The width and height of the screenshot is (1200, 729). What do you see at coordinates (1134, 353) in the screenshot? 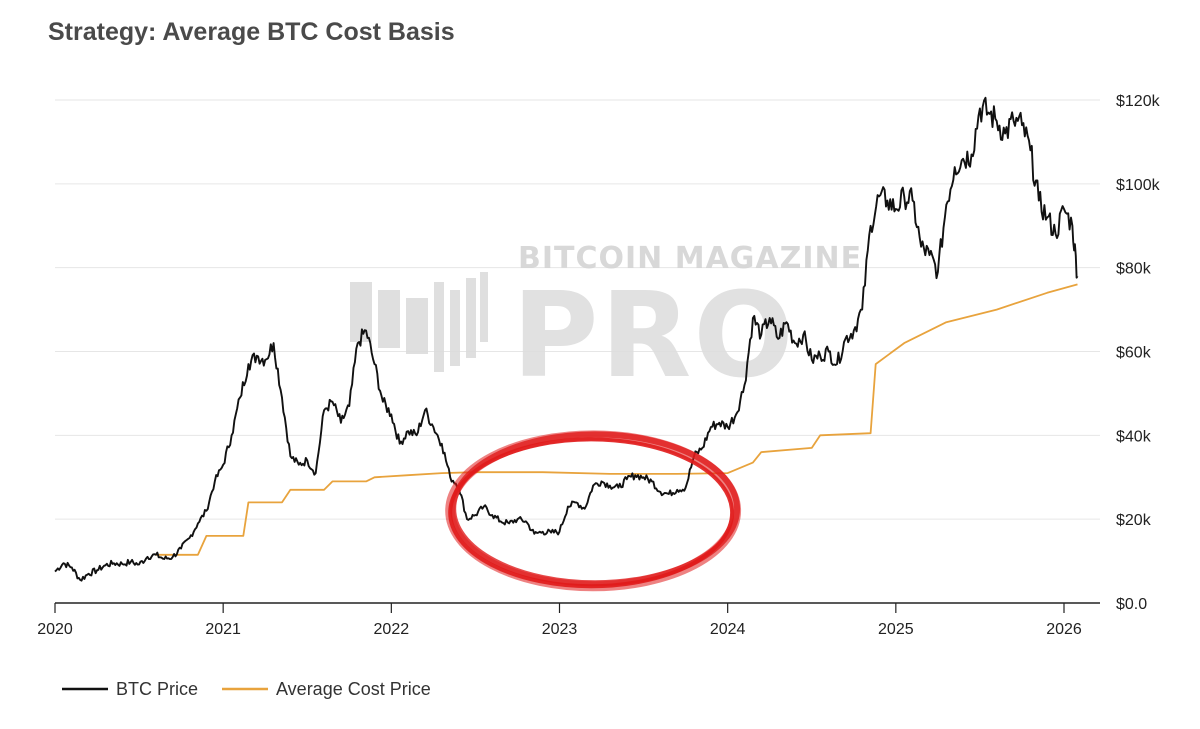
I see `y-tick-label: $60k` at bounding box center [1134, 353].